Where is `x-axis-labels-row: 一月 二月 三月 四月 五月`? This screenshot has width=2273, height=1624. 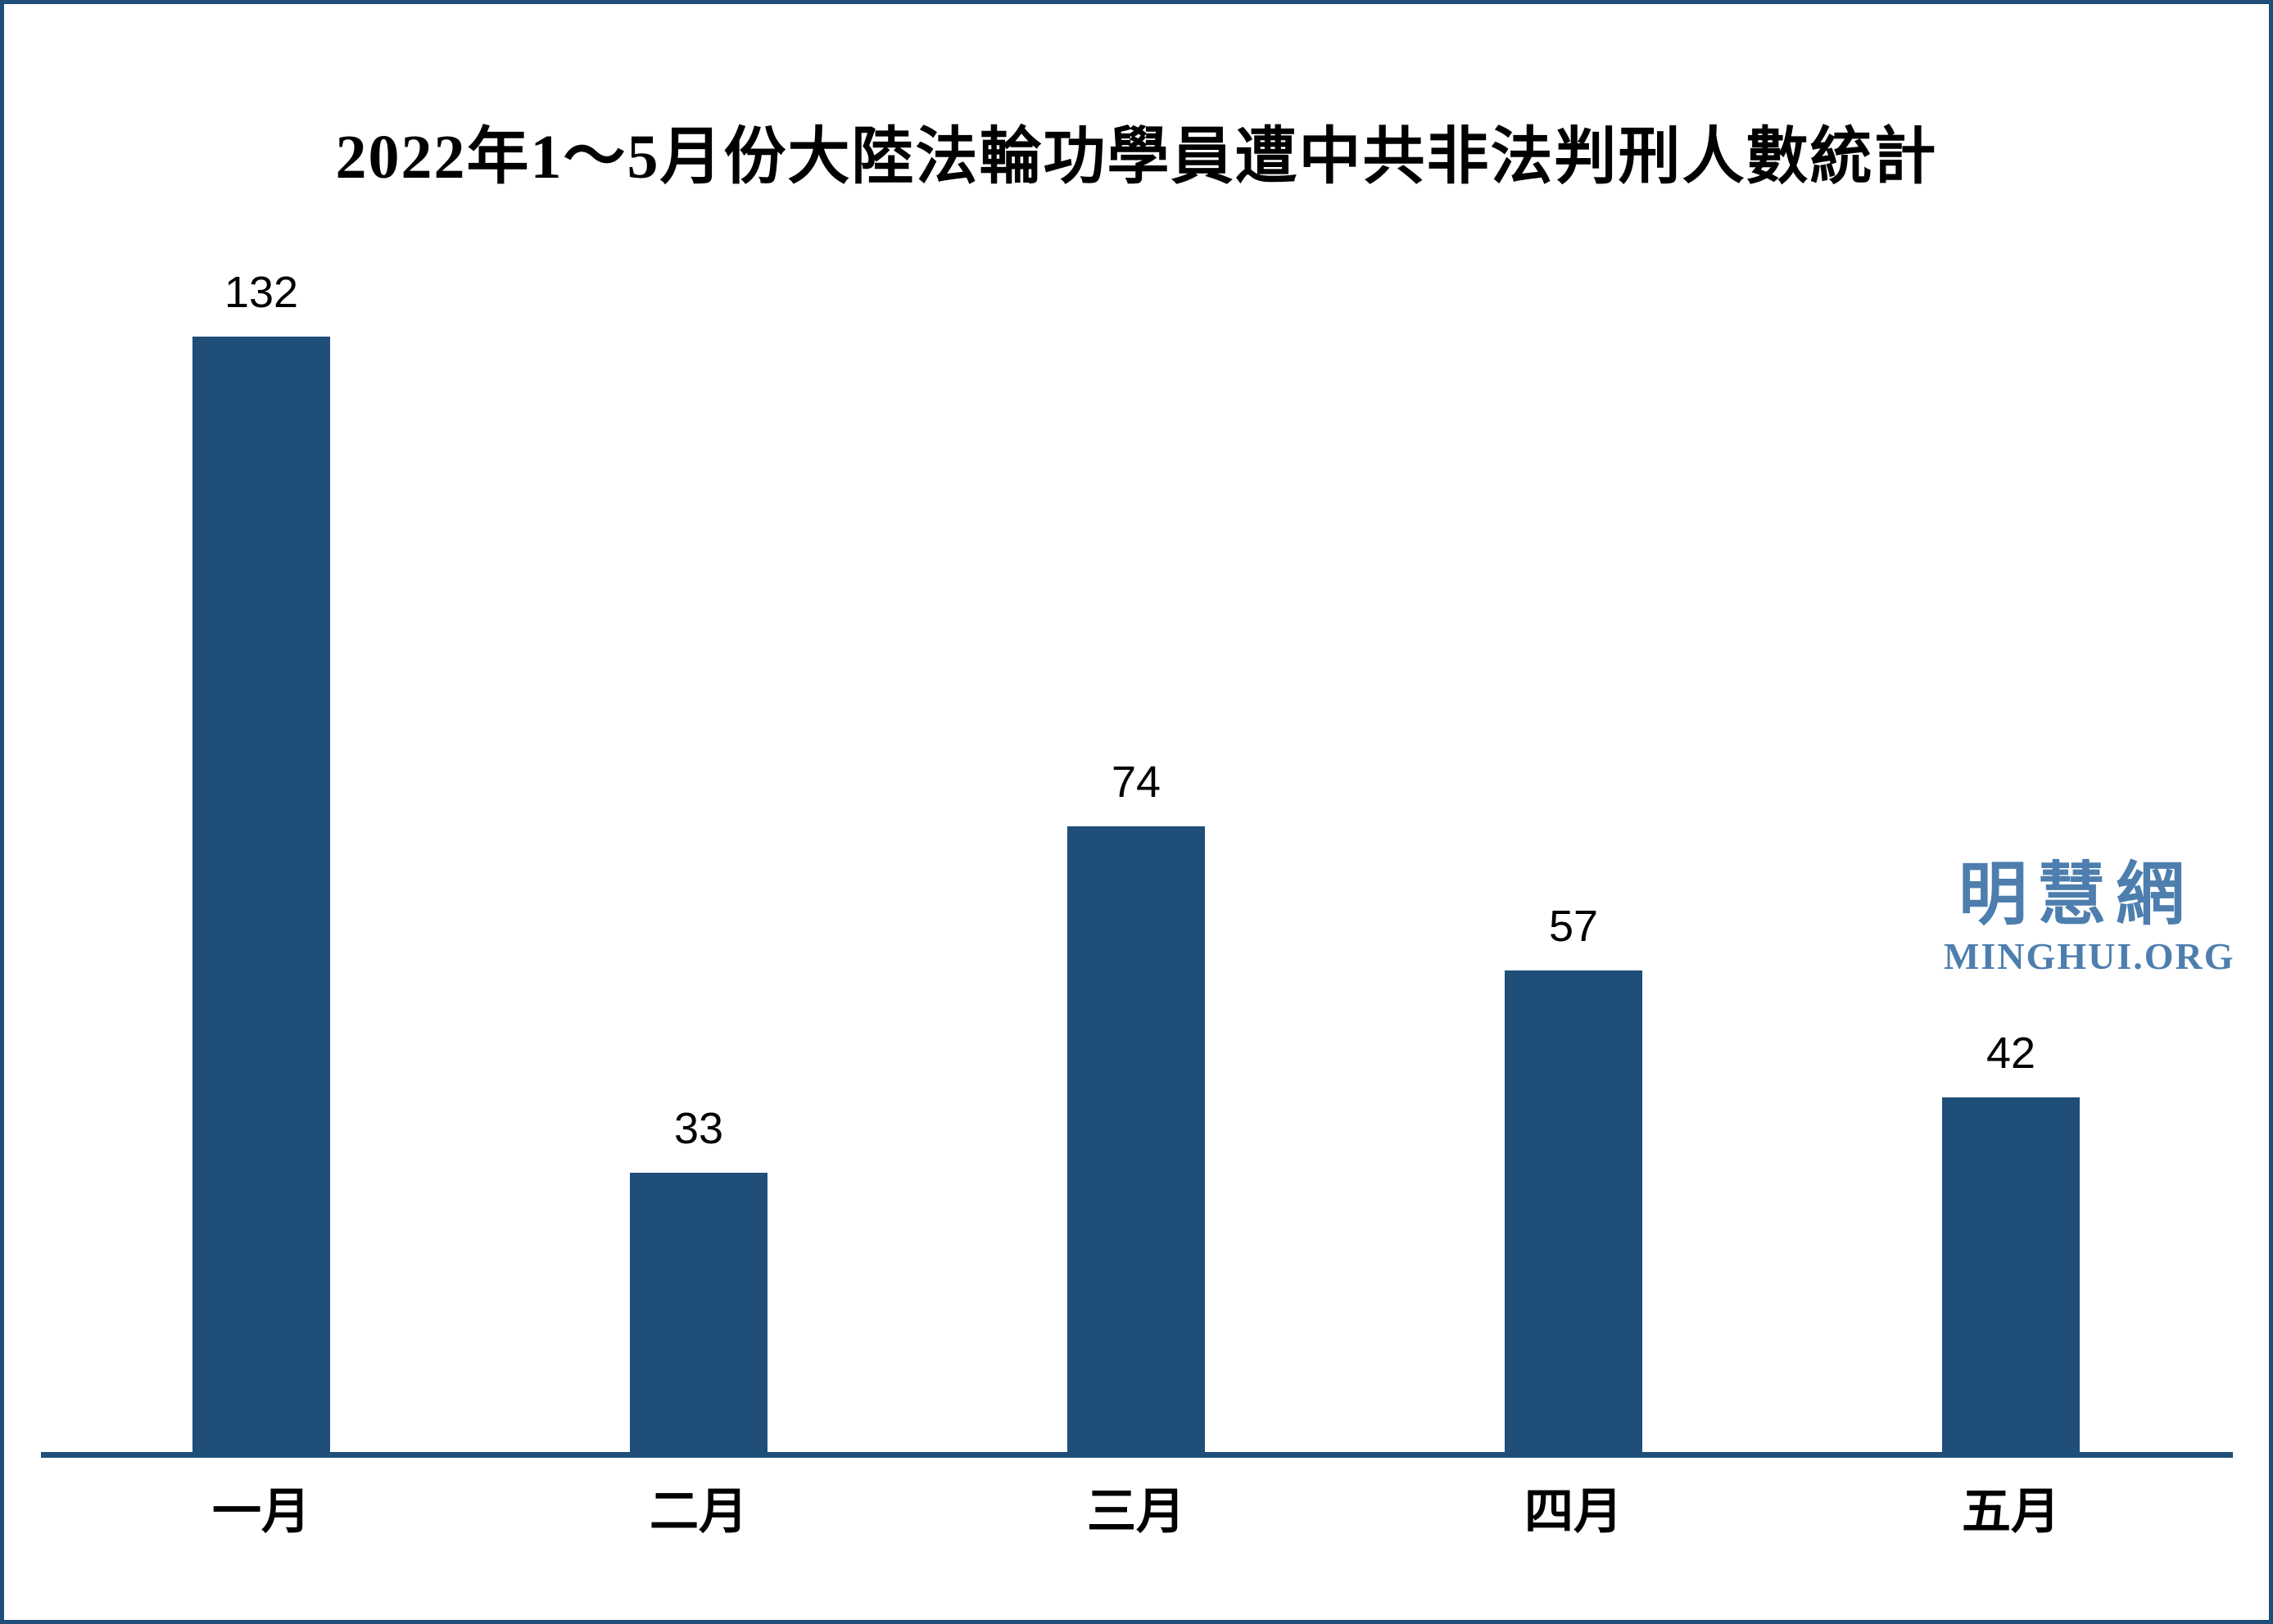
x-axis-labels-row: 一月 二月 三月 四月 五月 is located at coordinates (1136, 1512).